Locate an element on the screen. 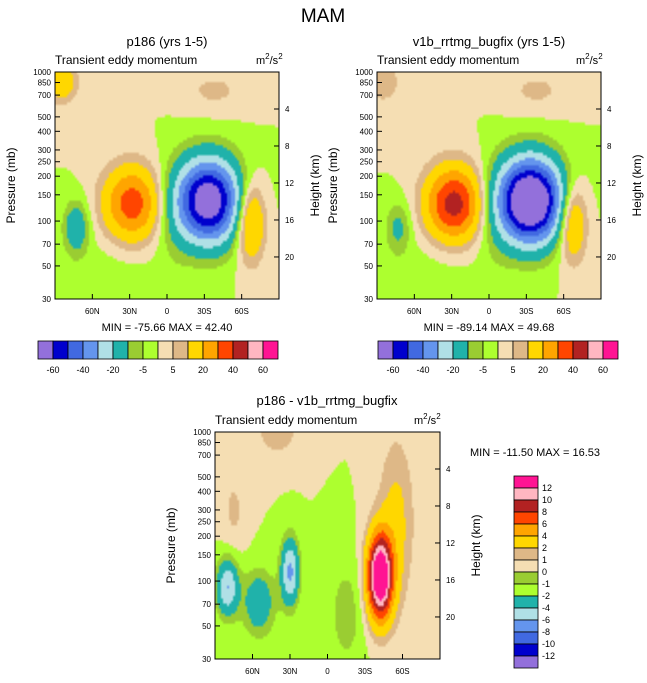 The width and height of the screenshot is (647, 683). y-tick-label: 30 is located at coordinates (368, 299).